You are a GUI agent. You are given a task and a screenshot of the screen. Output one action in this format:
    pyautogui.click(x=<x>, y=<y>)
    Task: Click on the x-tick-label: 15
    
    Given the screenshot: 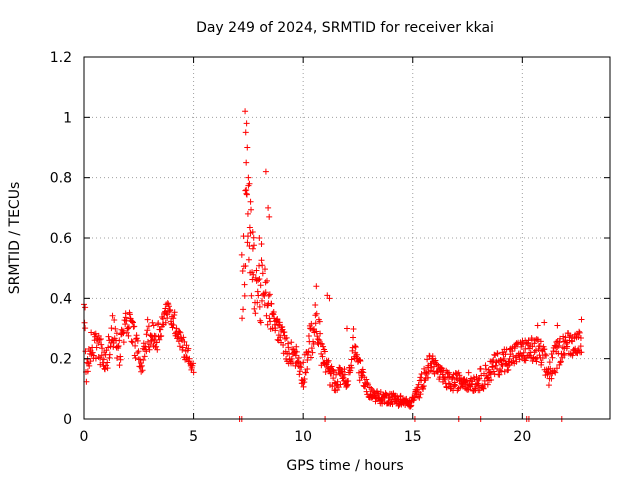 What is the action you would take?
    pyautogui.click(x=413, y=437)
    